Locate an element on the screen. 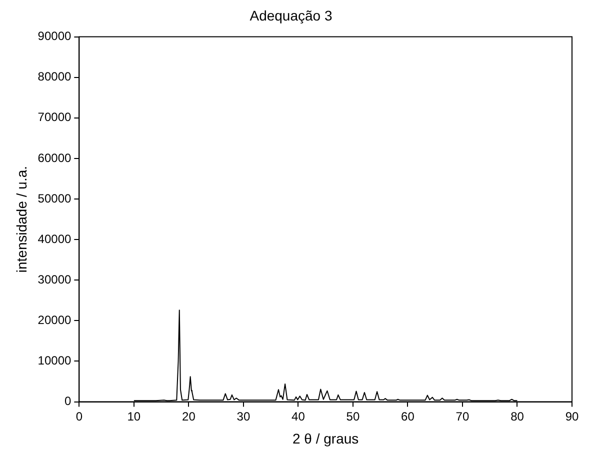 The width and height of the screenshot is (590, 457). y-tick-label: 70000 is located at coordinates (55, 117).